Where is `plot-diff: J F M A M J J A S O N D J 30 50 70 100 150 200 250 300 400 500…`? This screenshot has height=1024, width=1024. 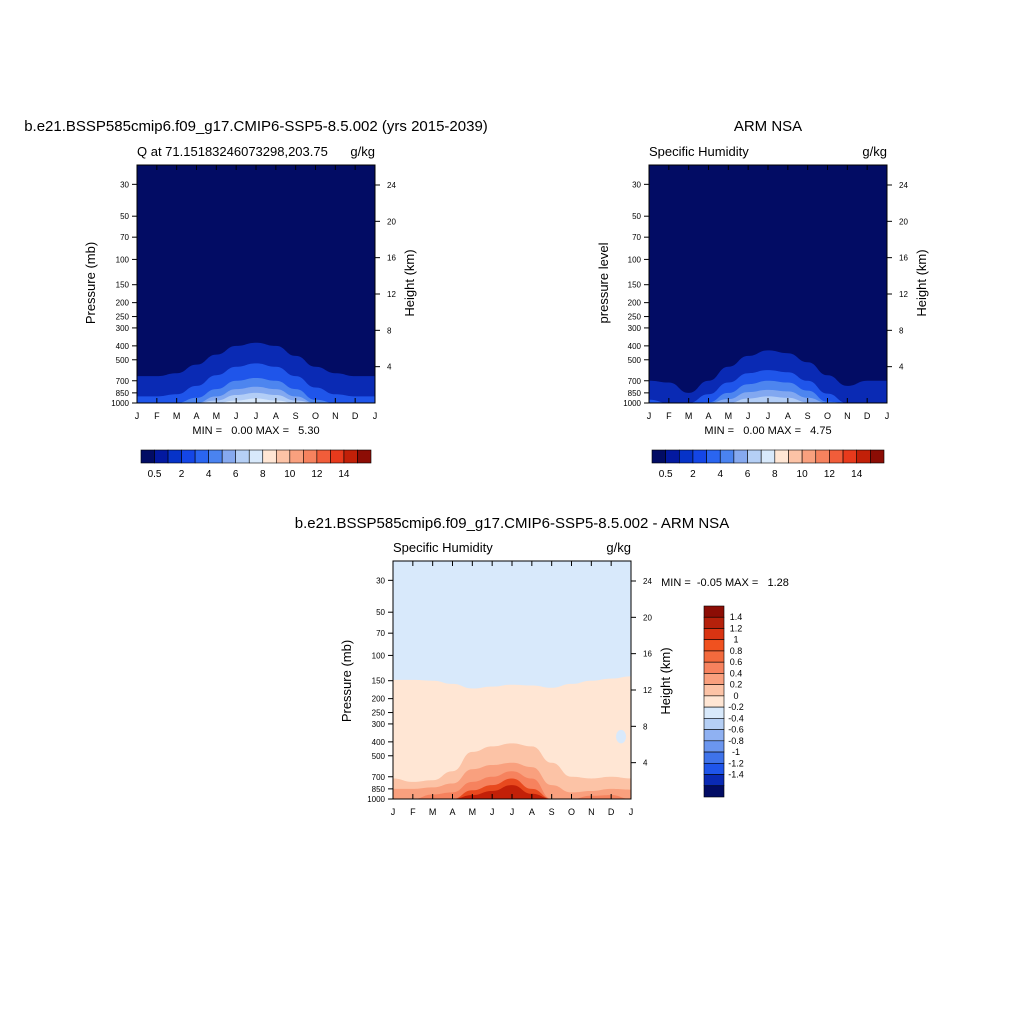
plot-diff: J F M A M J J A S O N D J 30 50 70 100 150 200 250 300 400 500… is located at coordinates (509, 688).